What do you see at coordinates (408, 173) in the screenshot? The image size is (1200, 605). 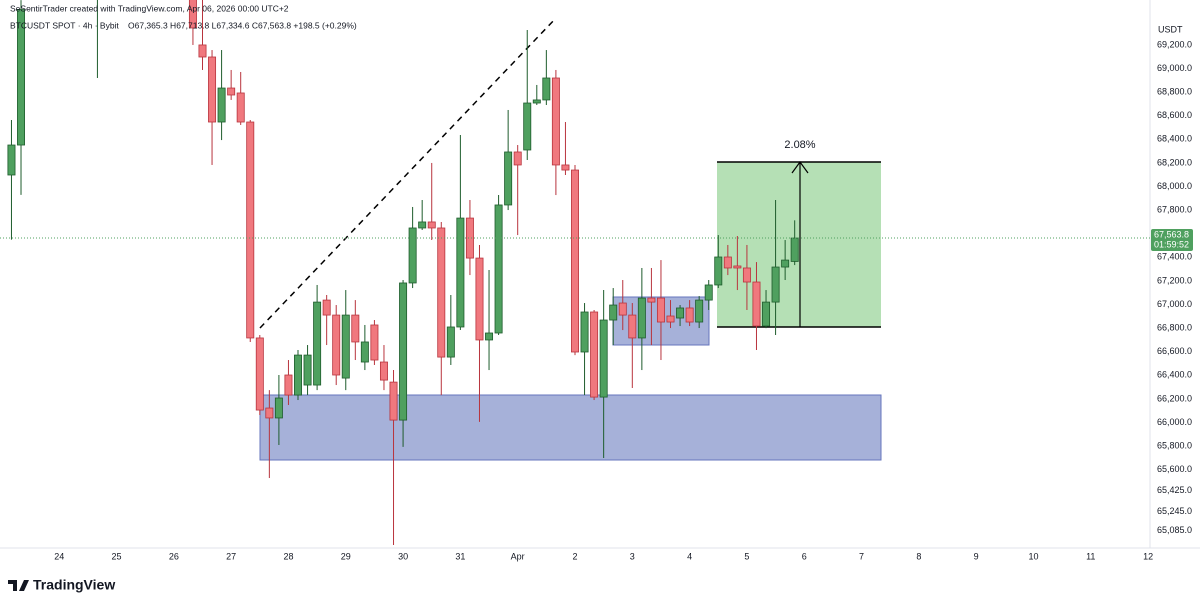 I see `trend-line` at bounding box center [408, 173].